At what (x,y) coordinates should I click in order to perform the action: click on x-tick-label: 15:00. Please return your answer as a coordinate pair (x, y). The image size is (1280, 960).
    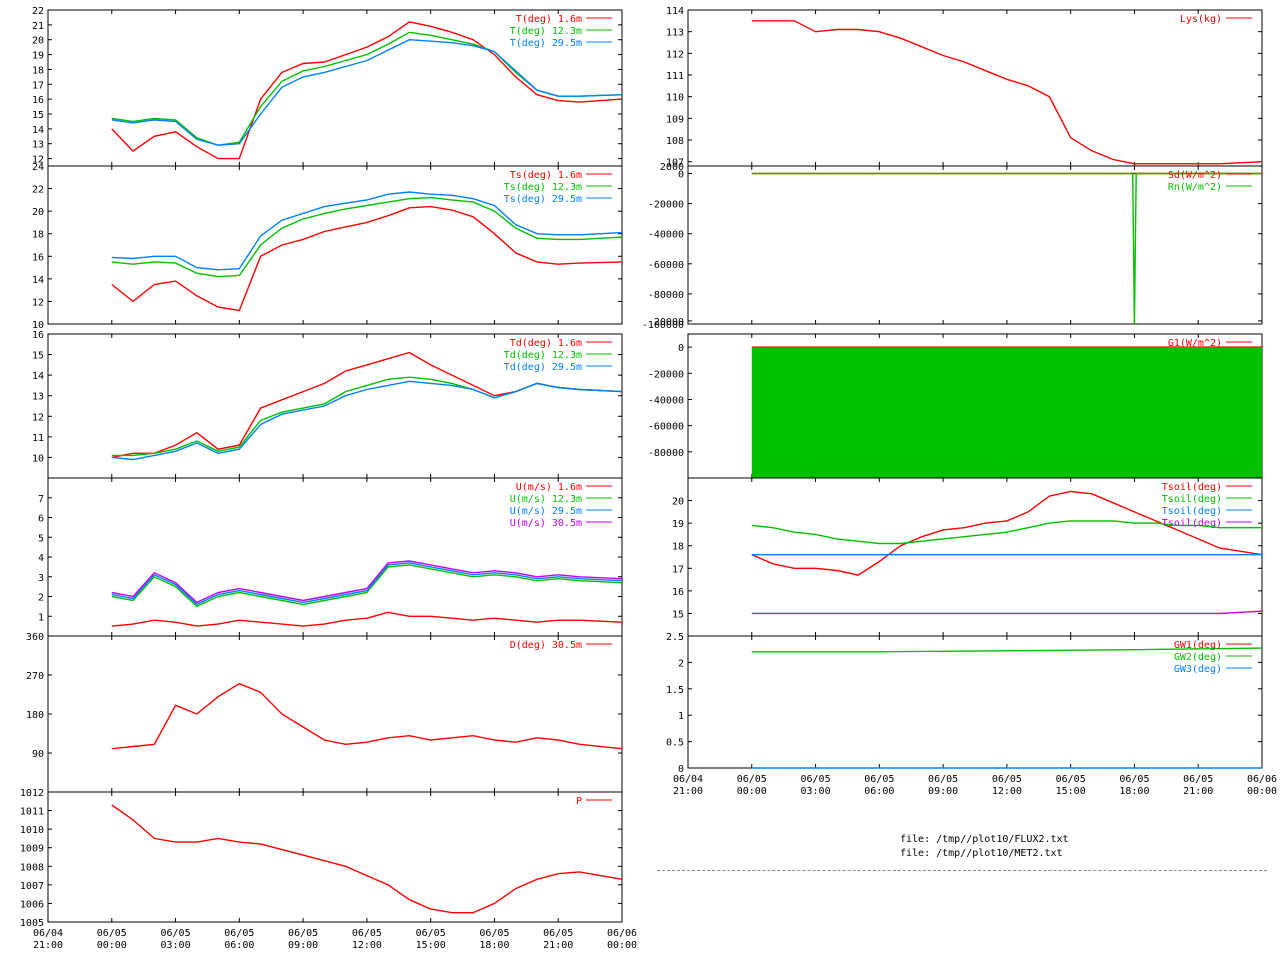
    Looking at the image, I should click on (431, 945).